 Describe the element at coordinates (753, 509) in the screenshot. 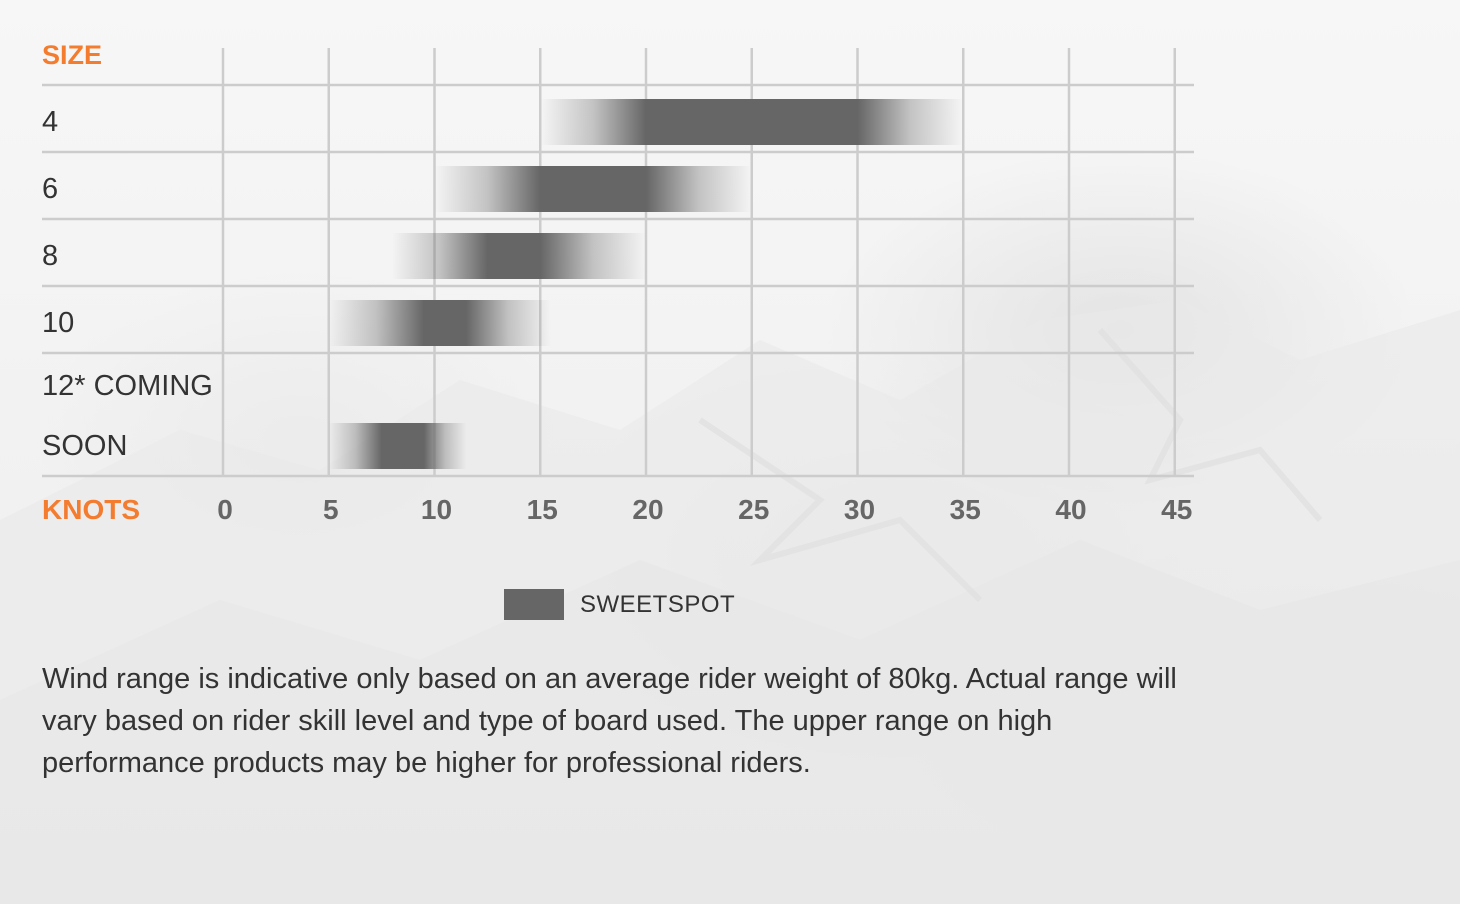

I see `x-tick-label-25: 25` at that location.